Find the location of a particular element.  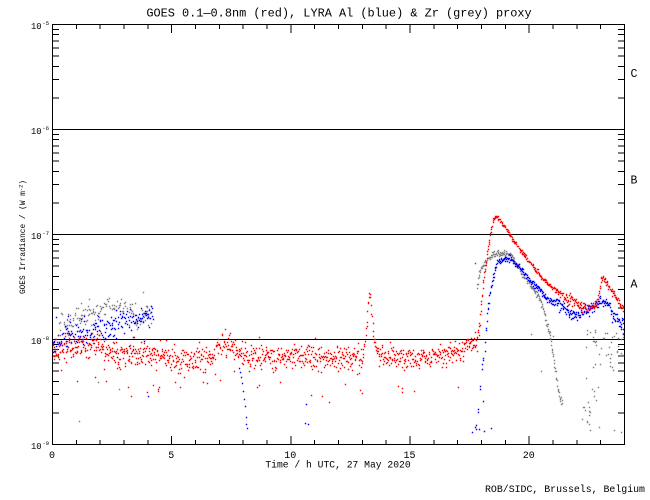

svg-text: -6 is located at coordinates (45, 128).